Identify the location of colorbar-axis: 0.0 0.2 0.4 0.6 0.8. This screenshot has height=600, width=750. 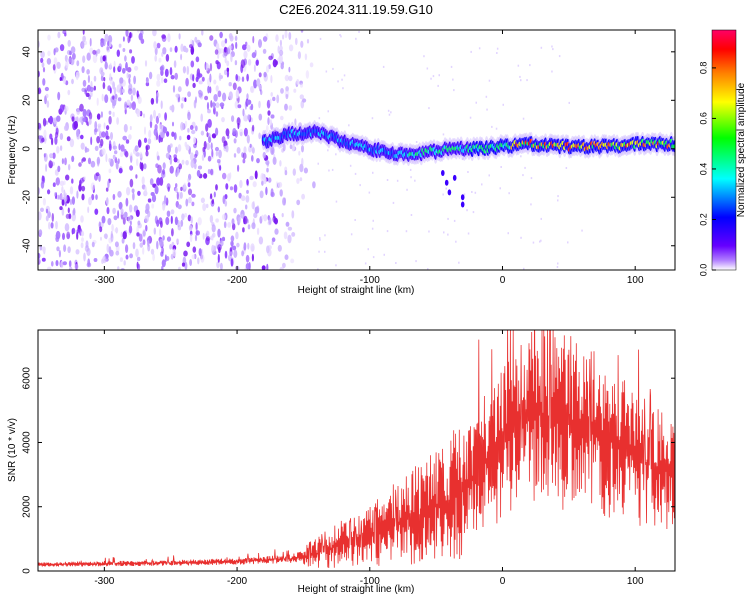
(707, 169).